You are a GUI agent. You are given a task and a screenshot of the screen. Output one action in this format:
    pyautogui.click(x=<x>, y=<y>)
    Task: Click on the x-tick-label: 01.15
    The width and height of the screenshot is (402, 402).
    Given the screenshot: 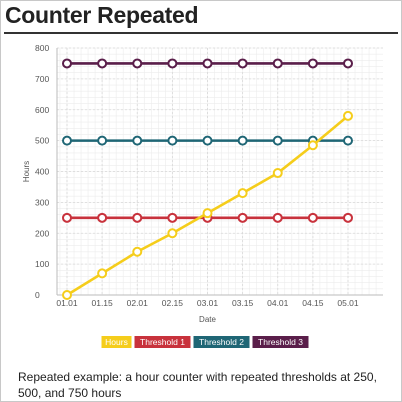 What is the action you would take?
    pyautogui.click(x=102, y=303)
    